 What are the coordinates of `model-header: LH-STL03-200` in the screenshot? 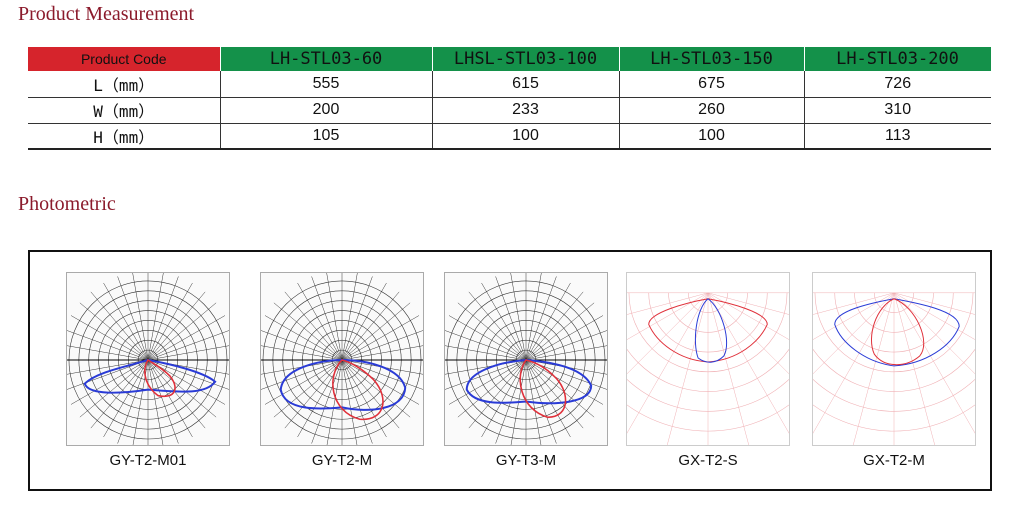 It's located at (898, 59).